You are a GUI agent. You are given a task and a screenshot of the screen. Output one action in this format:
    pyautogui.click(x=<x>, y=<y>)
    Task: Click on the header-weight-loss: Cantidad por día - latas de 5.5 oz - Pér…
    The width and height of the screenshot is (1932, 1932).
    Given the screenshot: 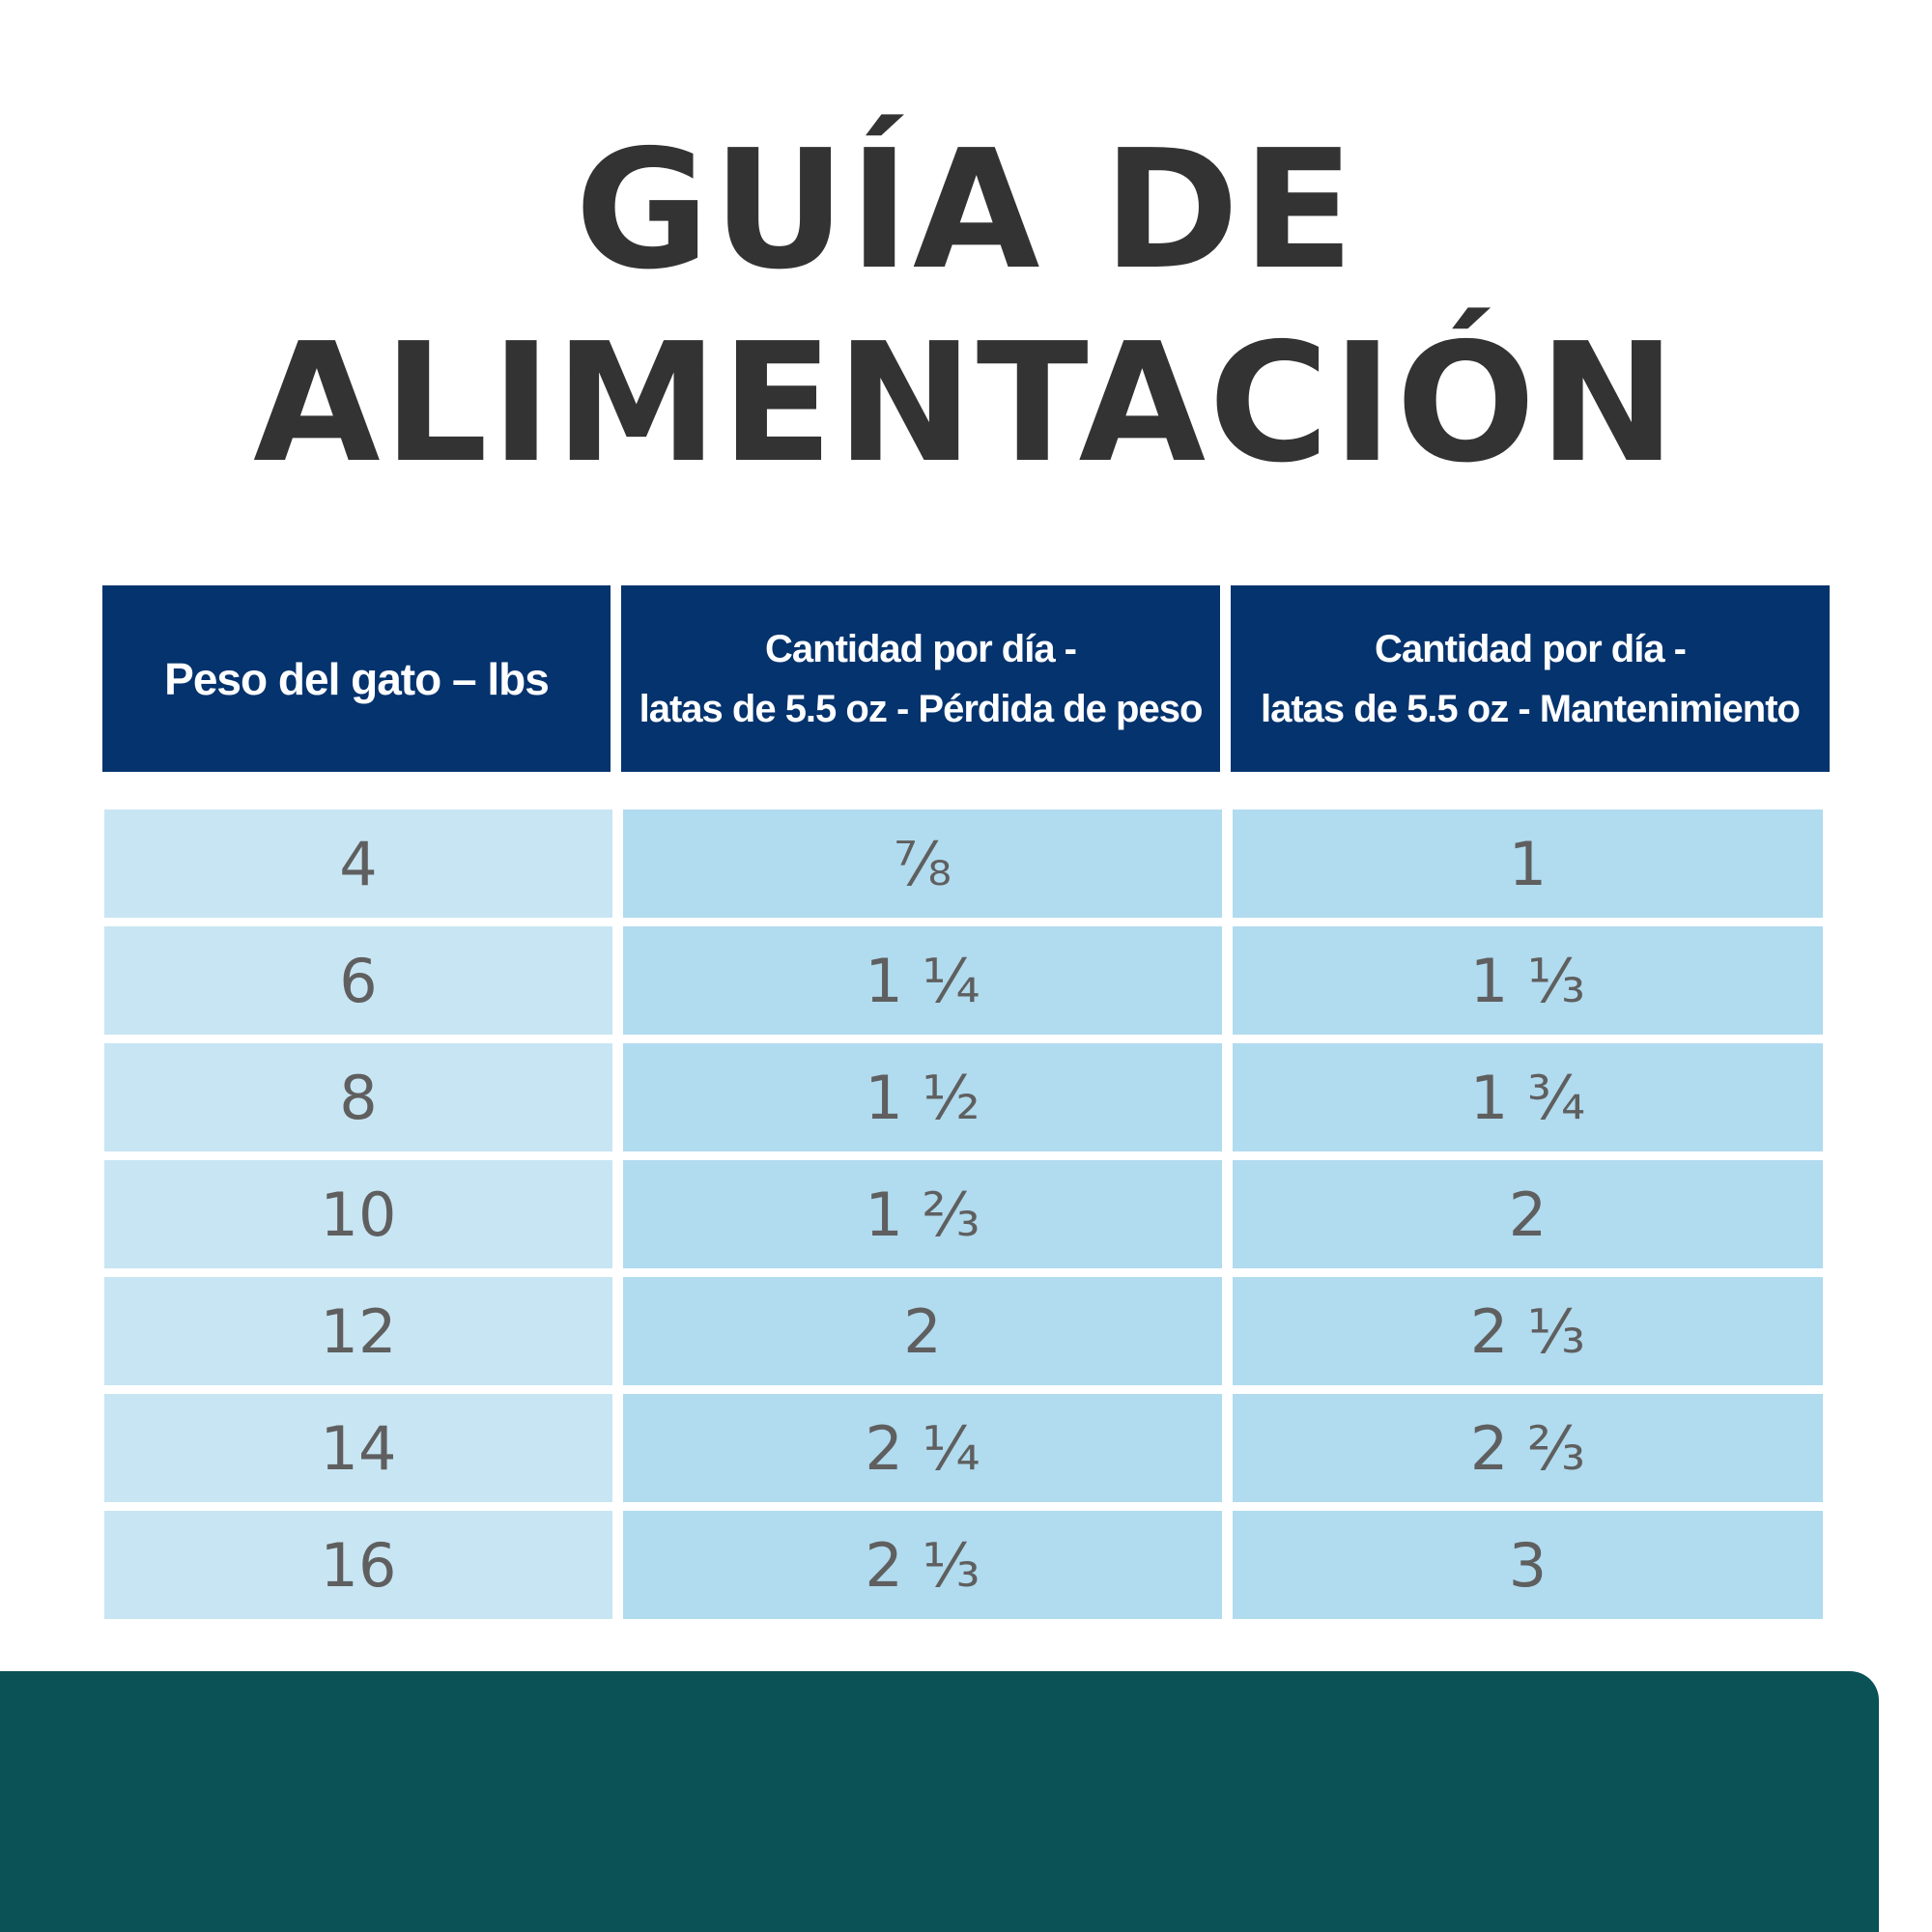 What is the action you would take?
    pyautogui.click(x=920, y=678)
    